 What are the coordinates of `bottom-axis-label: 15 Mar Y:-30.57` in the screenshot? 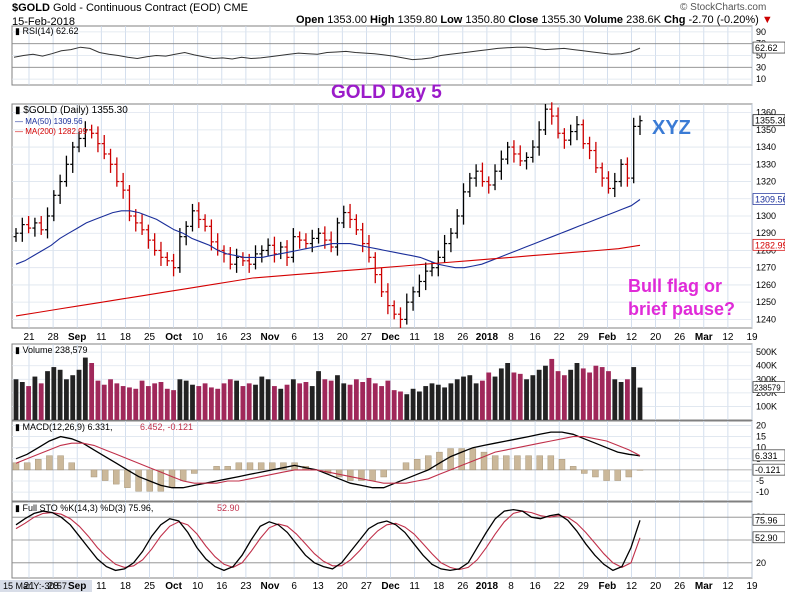 It's located at (35, 586).